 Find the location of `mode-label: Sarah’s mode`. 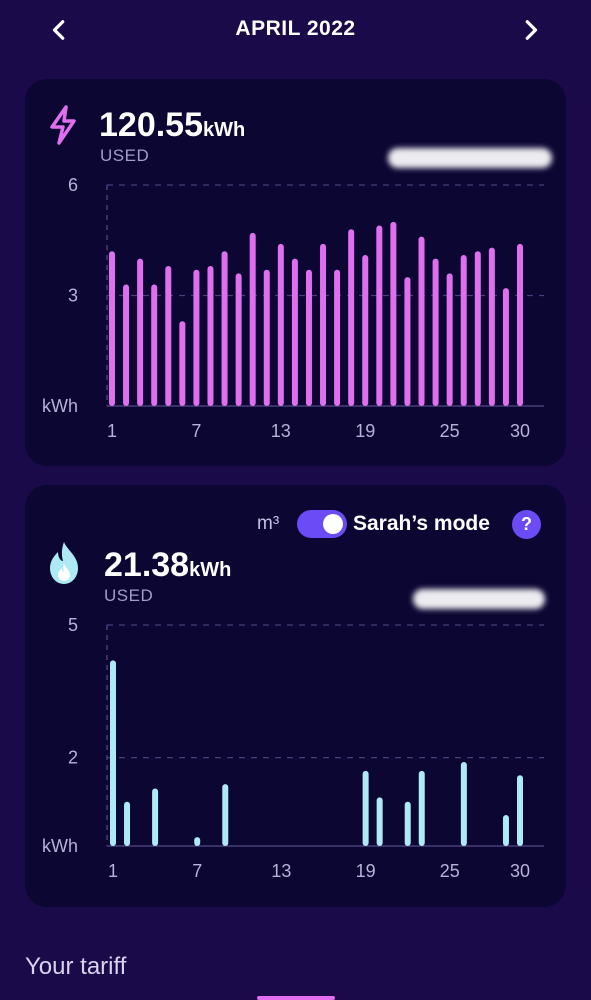

mode-label: Sarah’s mode is located at coordinates (421, 523).